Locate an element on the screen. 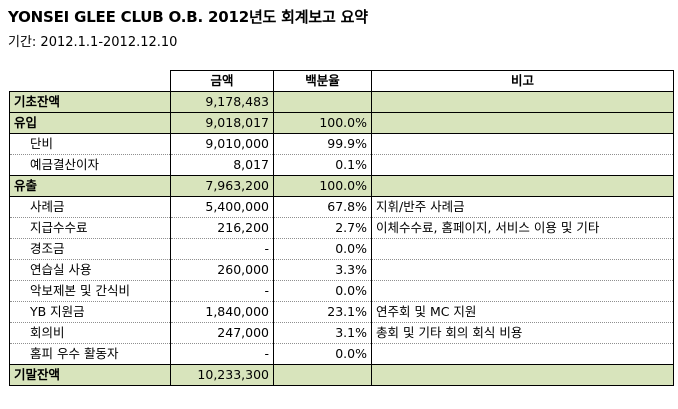 This screenshot has height=409, width=678. row-label: 악보제본 및 간식비 is located at coordinates (90, 291).